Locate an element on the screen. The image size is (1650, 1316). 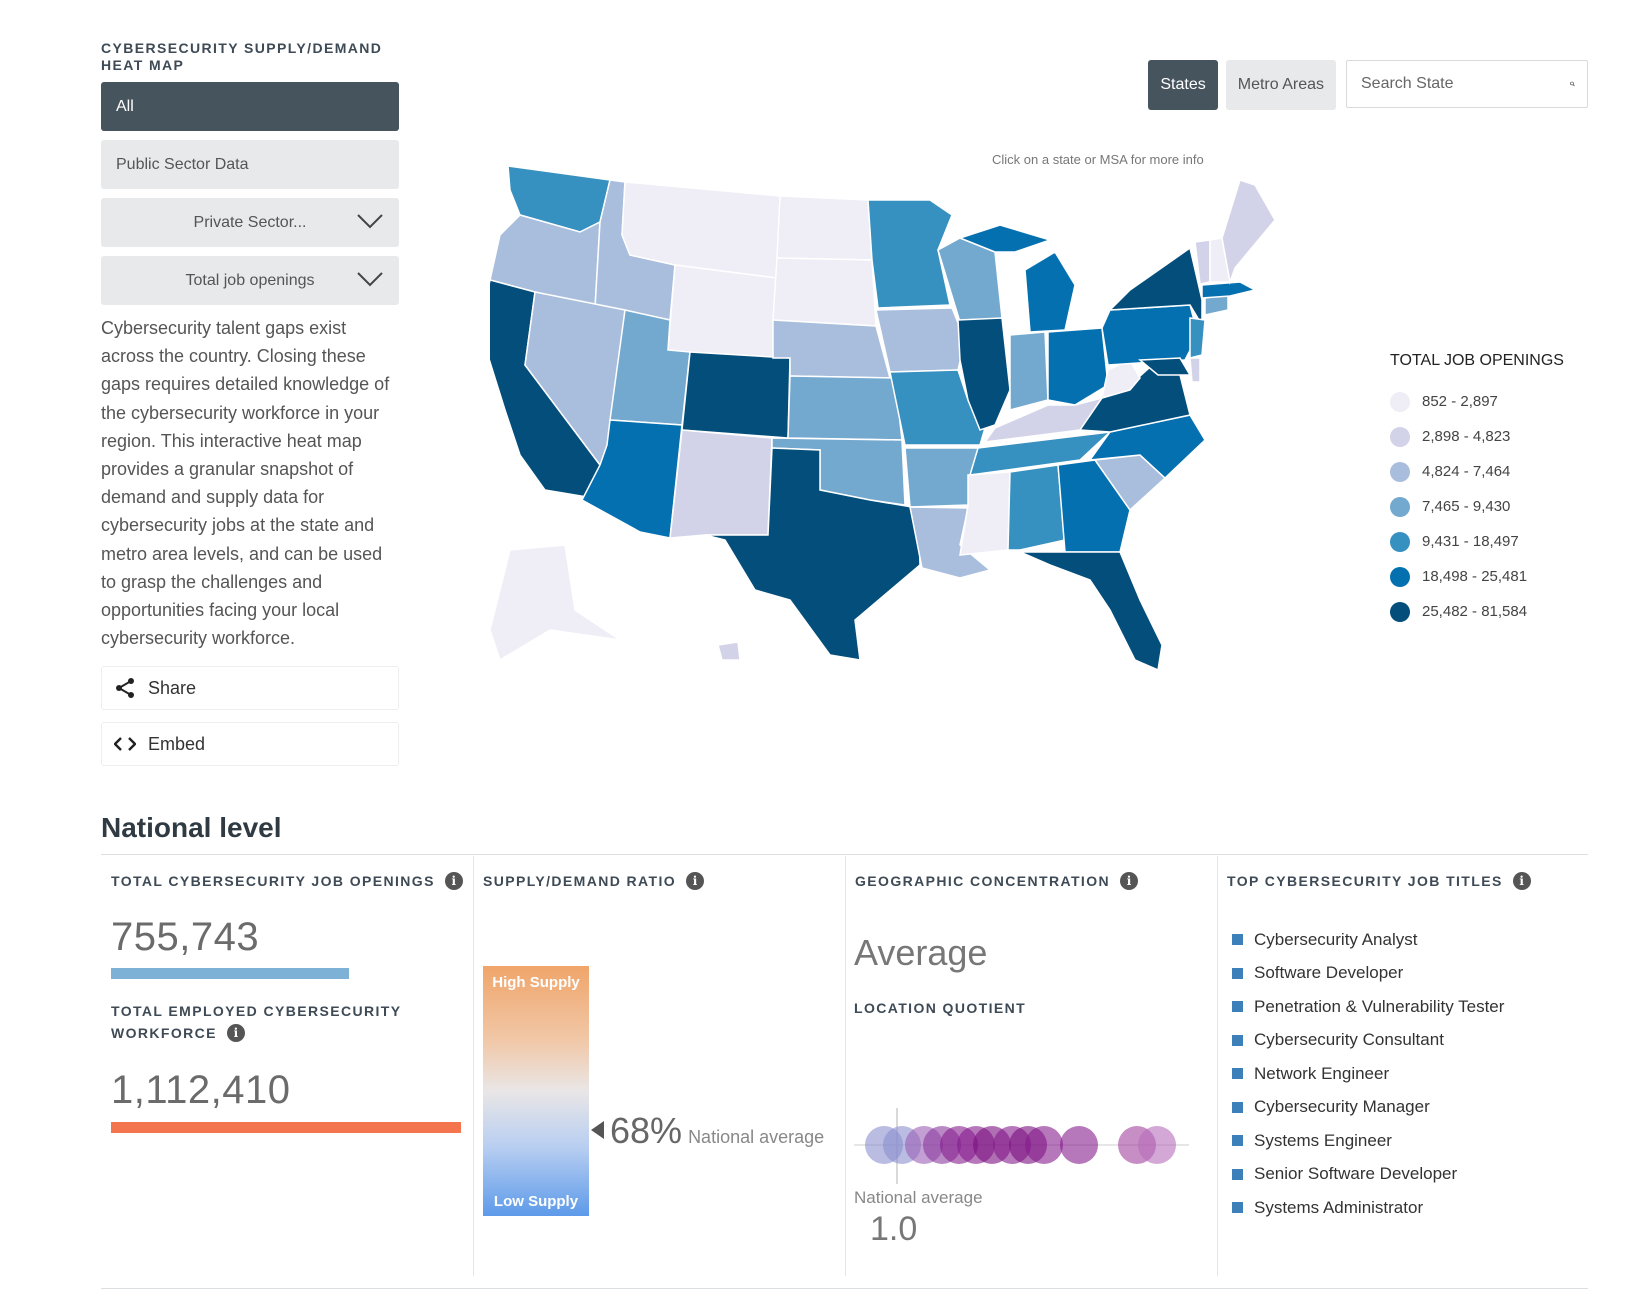
legend-label: 2,898 - 4,823 is located at coordinates (1466, 436).